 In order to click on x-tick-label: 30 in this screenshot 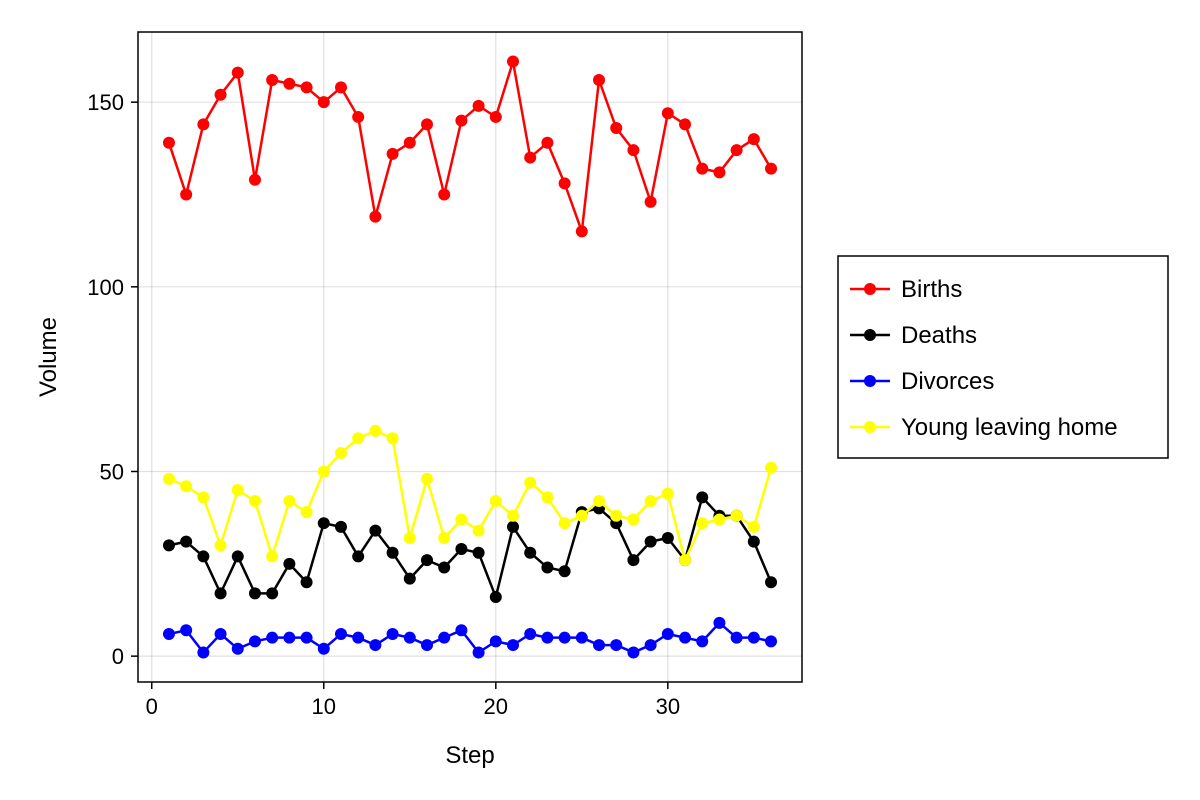, I will do `click(668, 706)`.